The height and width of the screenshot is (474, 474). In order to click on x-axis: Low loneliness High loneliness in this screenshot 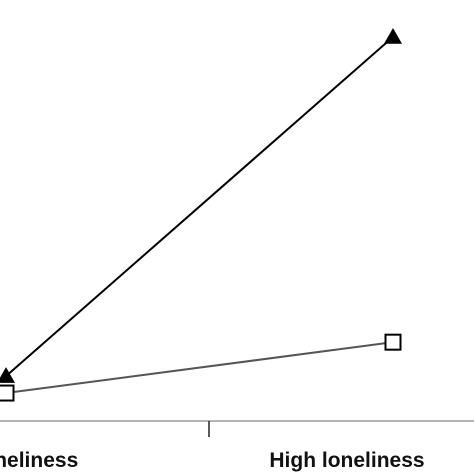, I will do `click(237, 446)`.